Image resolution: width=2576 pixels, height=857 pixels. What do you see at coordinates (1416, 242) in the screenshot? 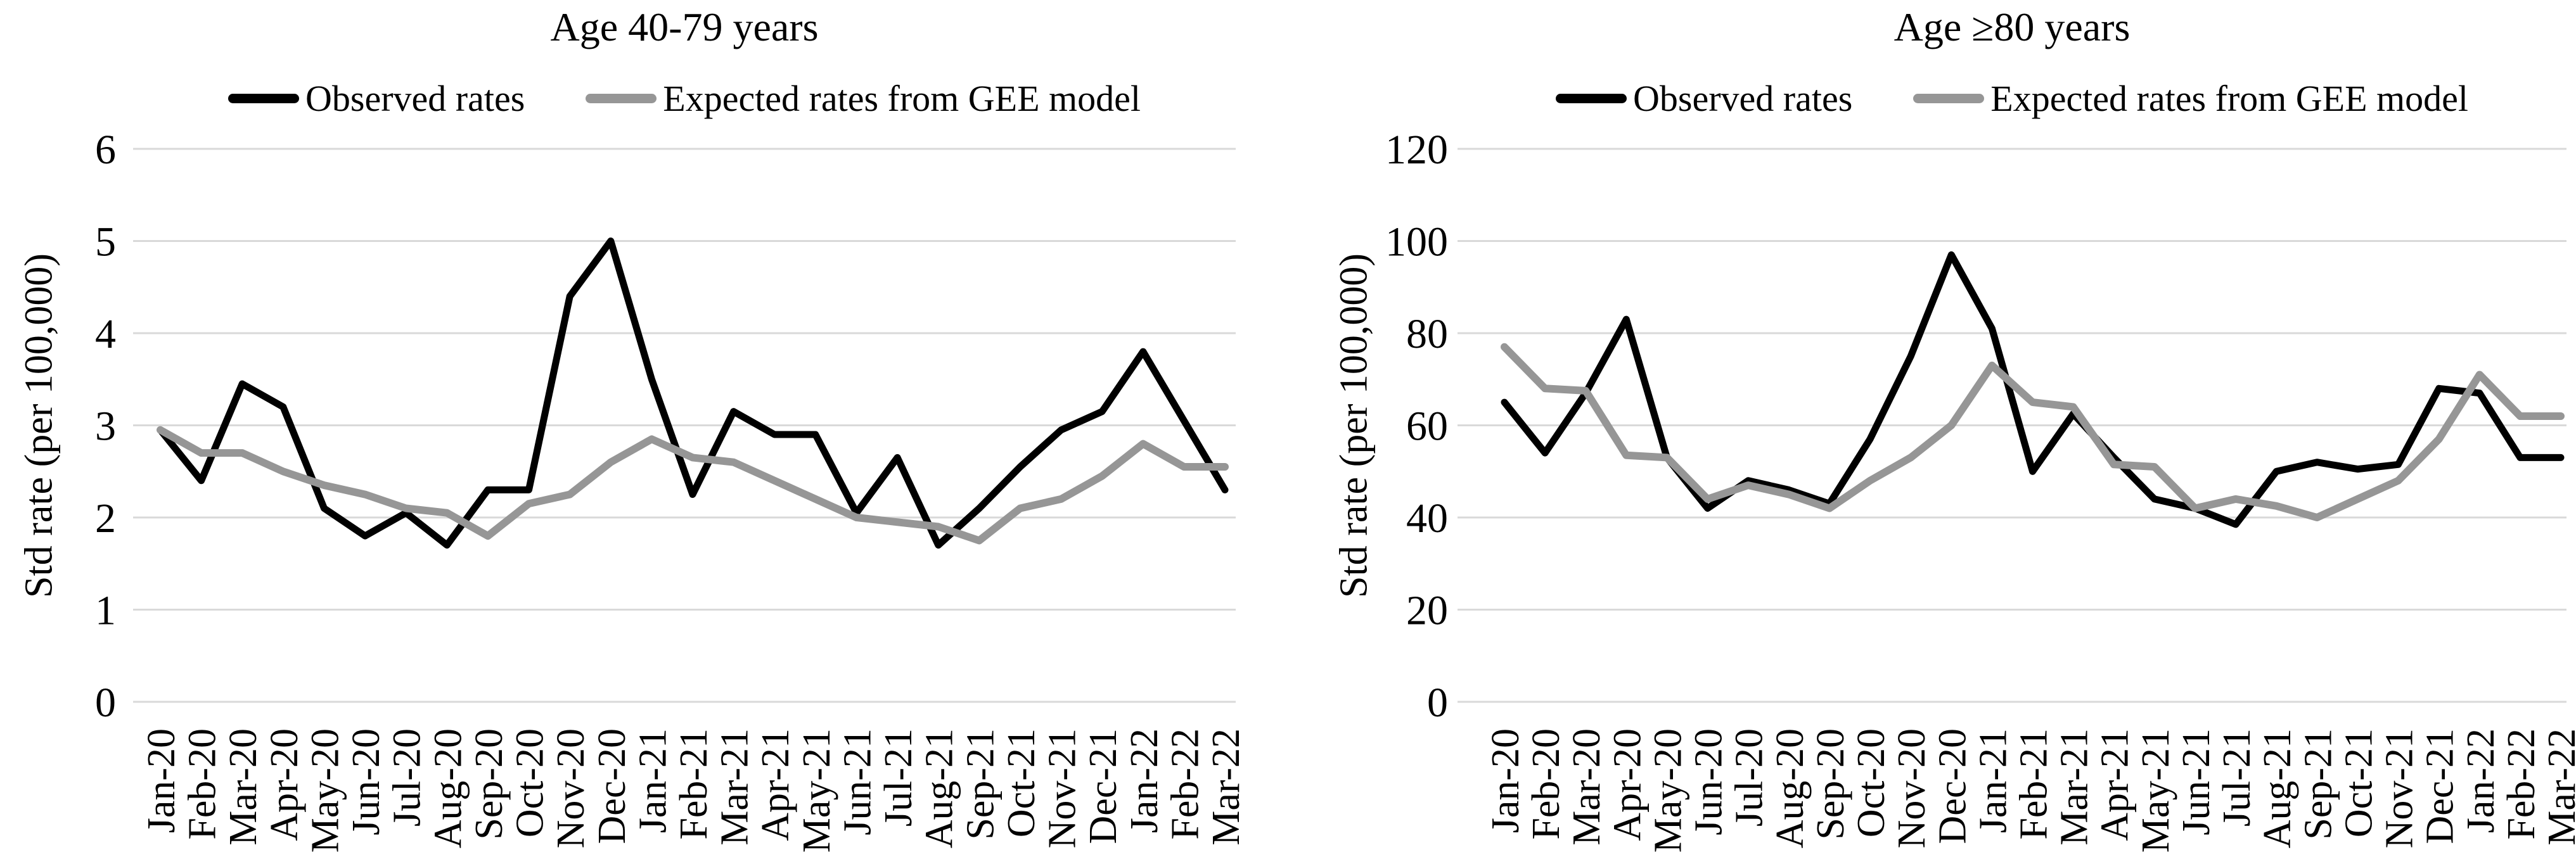
I see `y-tick-label: 100` at bounding box center [1416, 242].